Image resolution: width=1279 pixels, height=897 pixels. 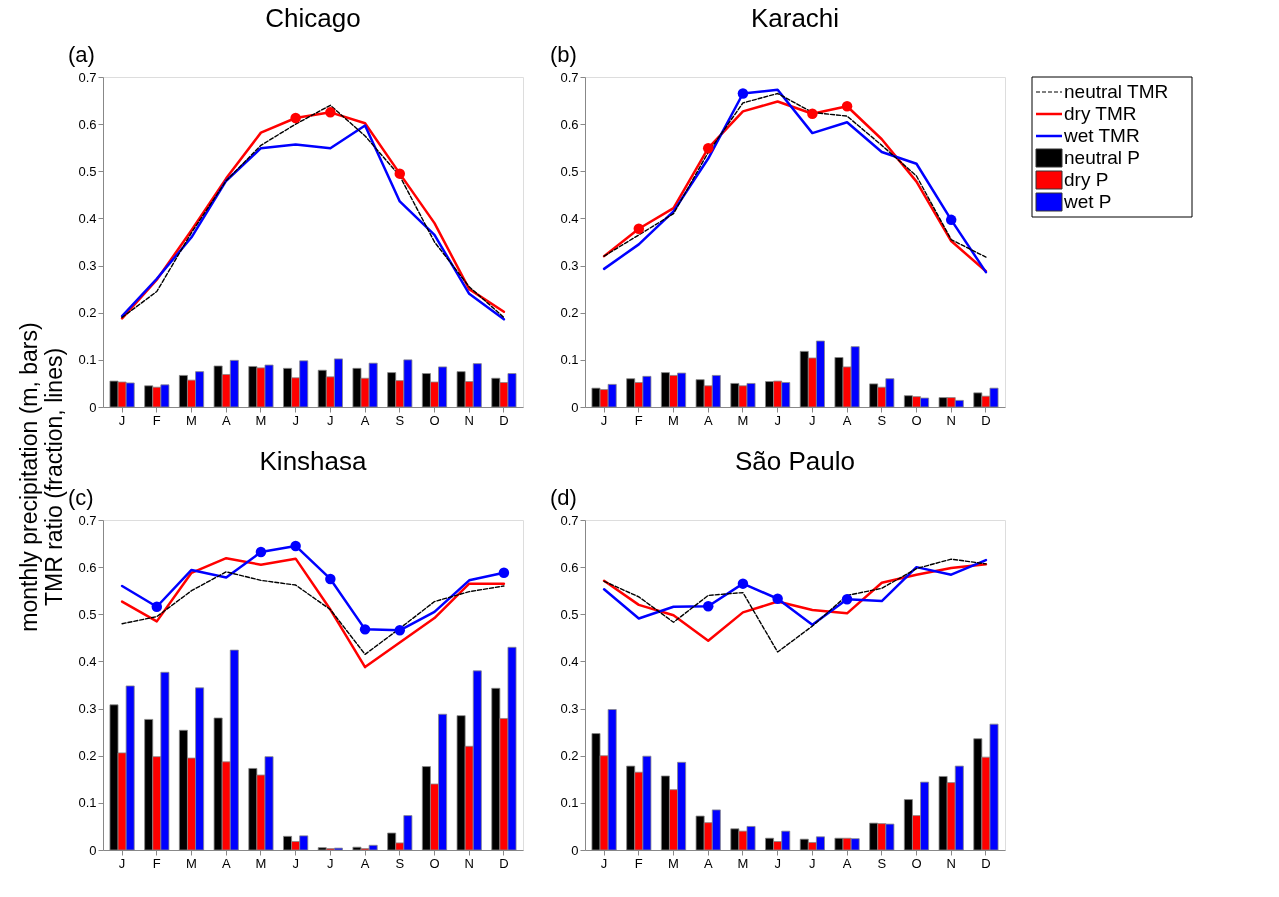 What do you see at coordinates (41, 477) in the screenshot?
I see `y-axis-title: monthly precipitation (m, bars) TMR ratio (fraction, lines)` at bounding box center [41, 477].